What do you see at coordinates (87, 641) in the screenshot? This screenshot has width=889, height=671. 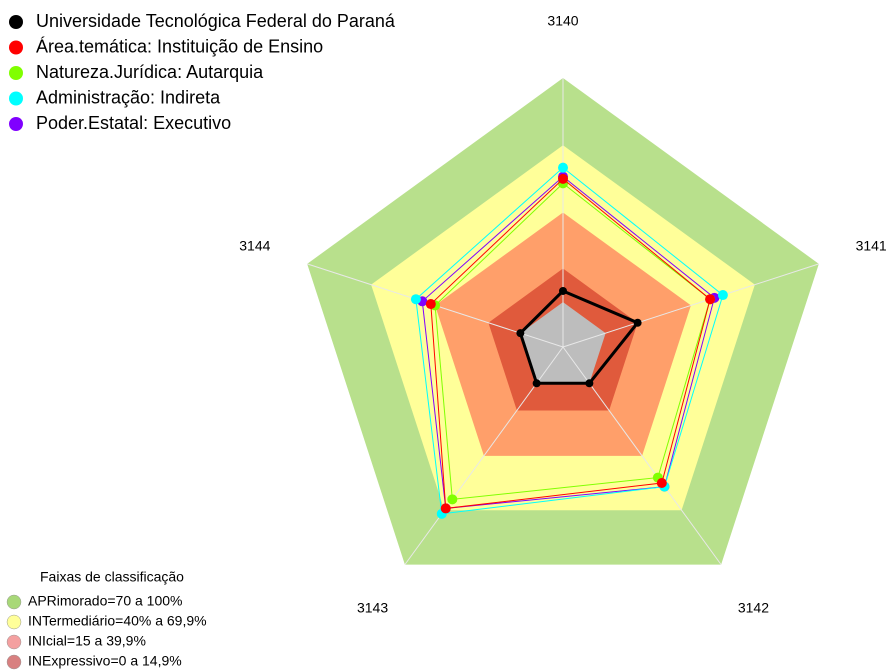 I see `band-legend-label: INIcial=15 a 39,9%` at bounding box center [87, 641].